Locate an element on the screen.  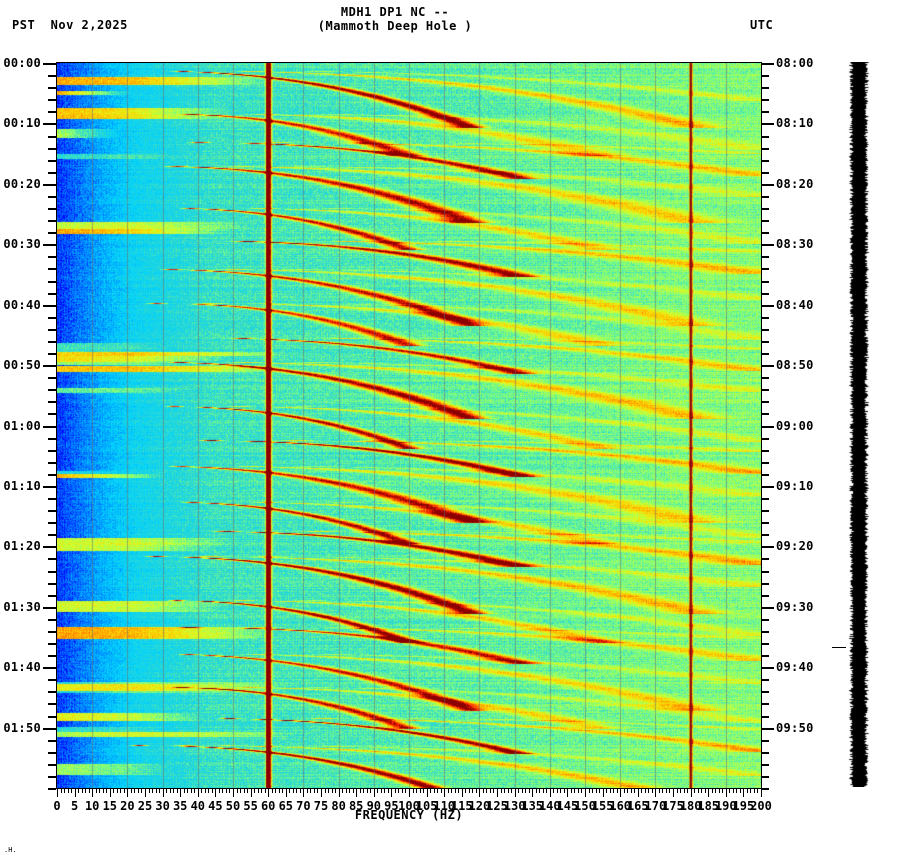
frequency-label: 60 is located at coordinates (268, 806).